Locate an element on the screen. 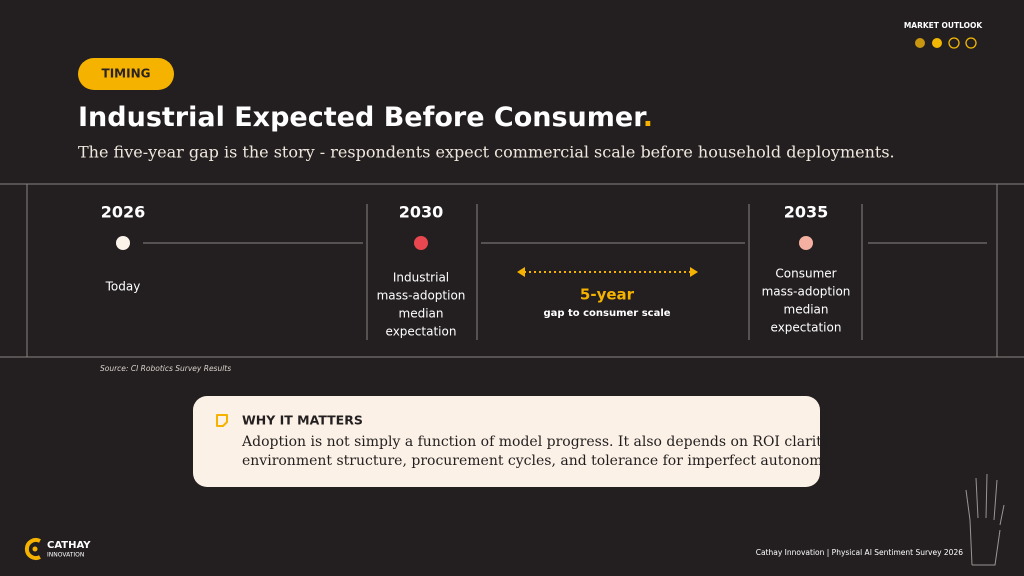  gap-title: 5-year is located at coordinates (607, 295).